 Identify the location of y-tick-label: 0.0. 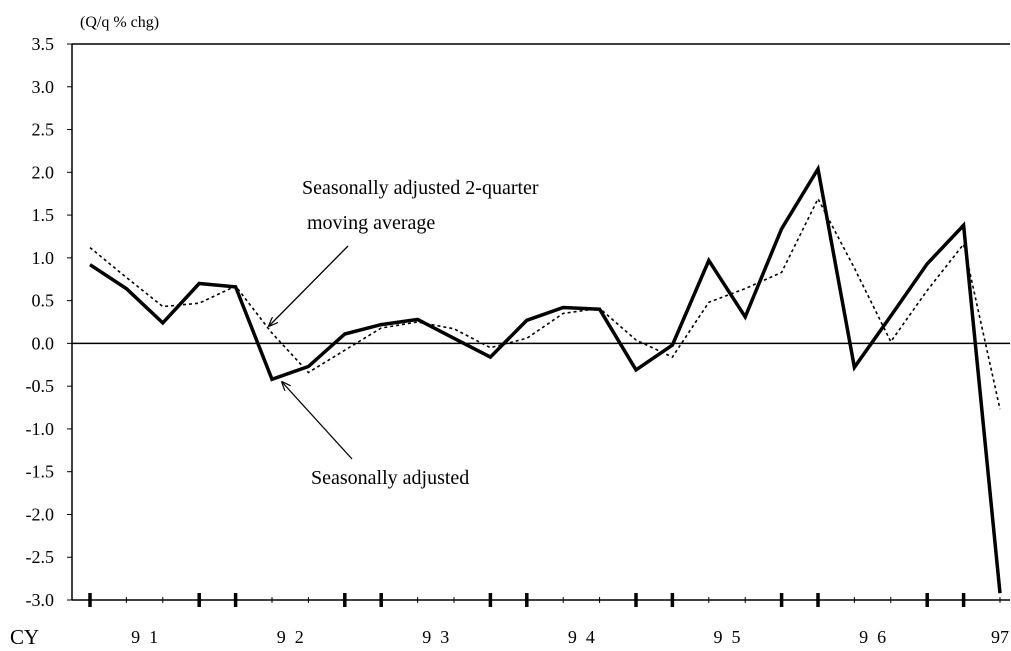
(43, 343).